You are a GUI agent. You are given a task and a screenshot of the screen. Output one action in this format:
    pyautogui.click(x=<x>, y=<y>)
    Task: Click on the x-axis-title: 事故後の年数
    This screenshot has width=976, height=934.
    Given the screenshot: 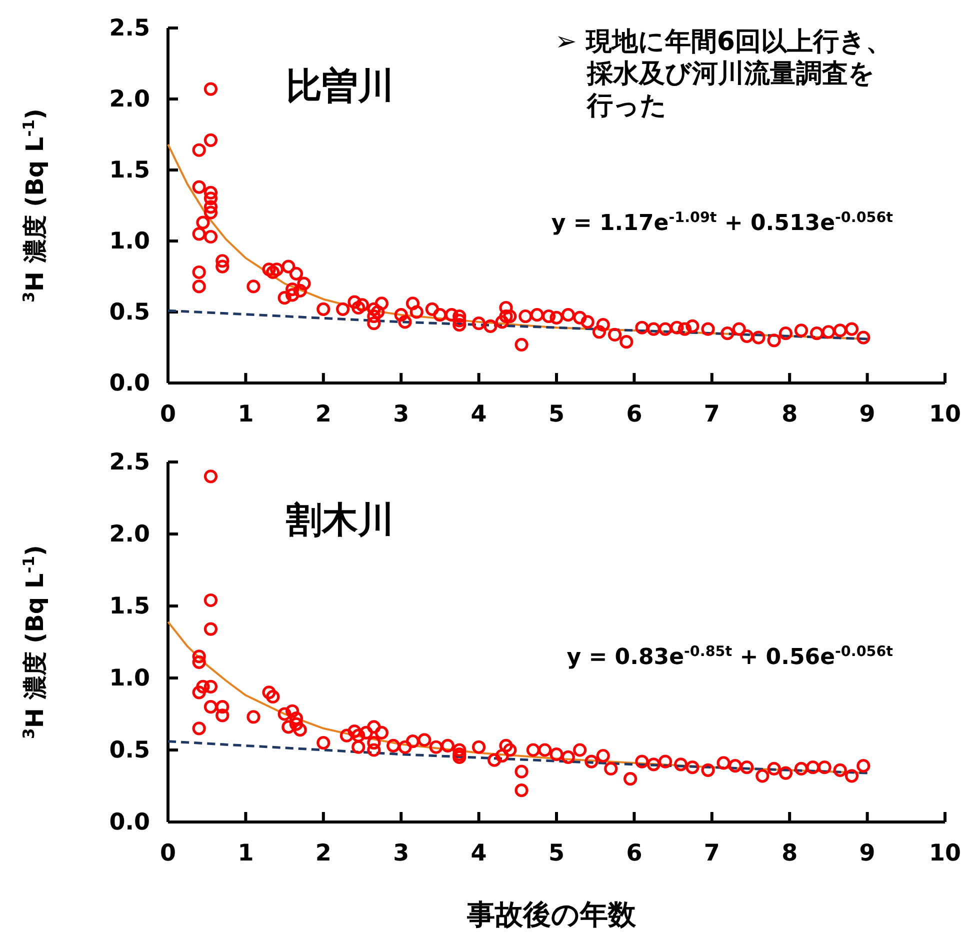 What is the action you would take?
    pyautogui.click(x=551, y=914)
    